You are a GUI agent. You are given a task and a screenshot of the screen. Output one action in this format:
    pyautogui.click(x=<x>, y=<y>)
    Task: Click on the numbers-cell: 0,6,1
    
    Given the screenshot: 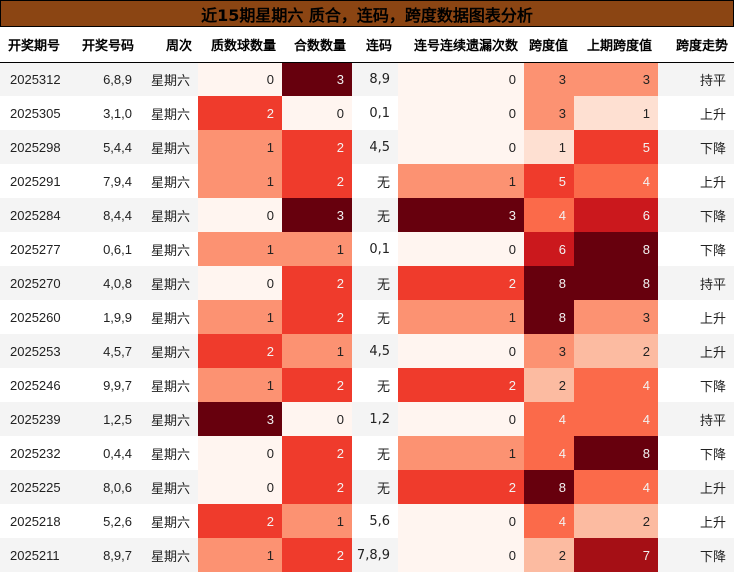 What is the action you would take?
    pyautogui.click(x=106, y=249)
    